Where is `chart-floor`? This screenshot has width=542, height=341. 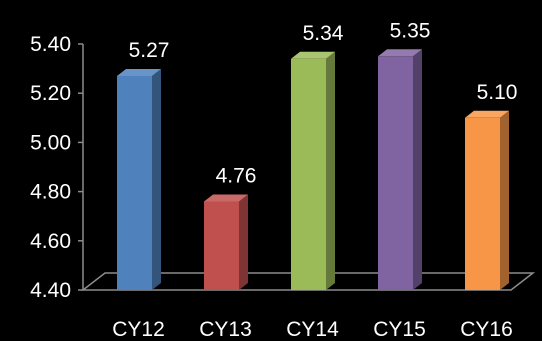 chart-floor is located at coordinates (308, 281).